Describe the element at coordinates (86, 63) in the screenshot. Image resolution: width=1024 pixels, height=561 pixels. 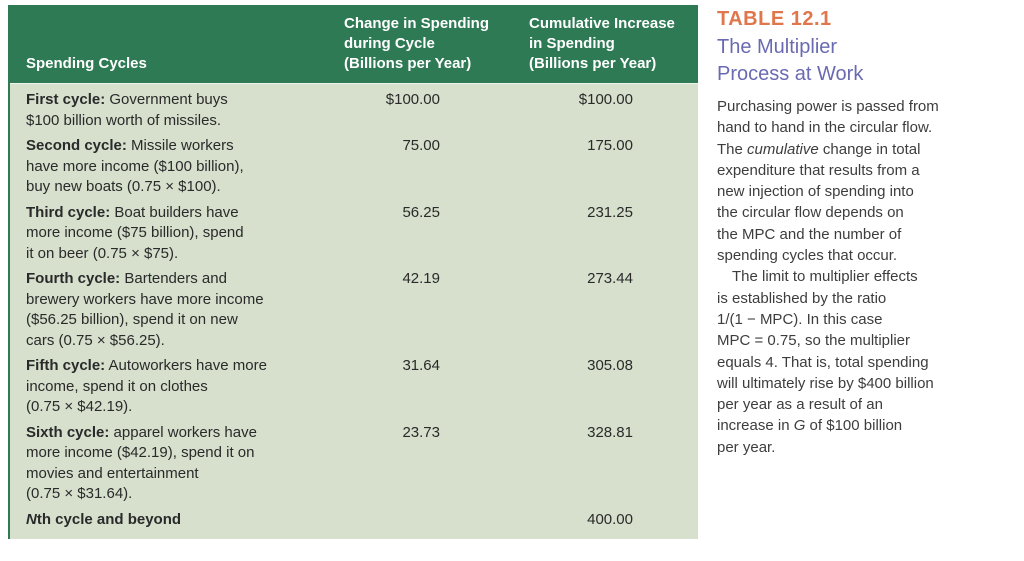
I see `header-spending-cycles: Spending Cycles` at that location.